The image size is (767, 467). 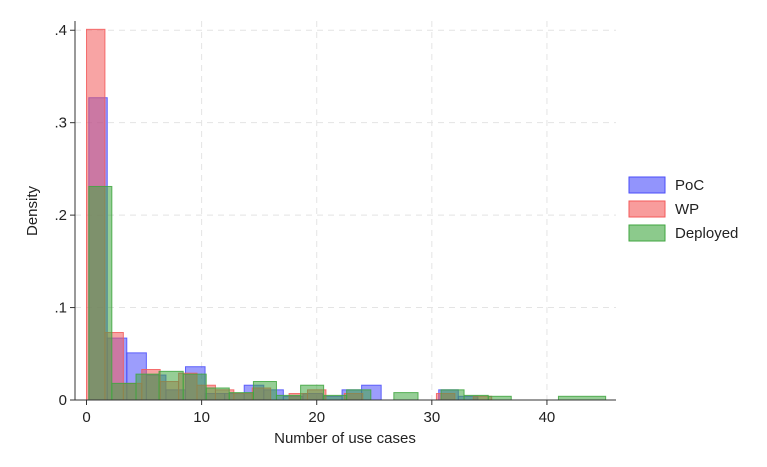 I want to click on y-tick-label: .4, so click(x=60, y=30).